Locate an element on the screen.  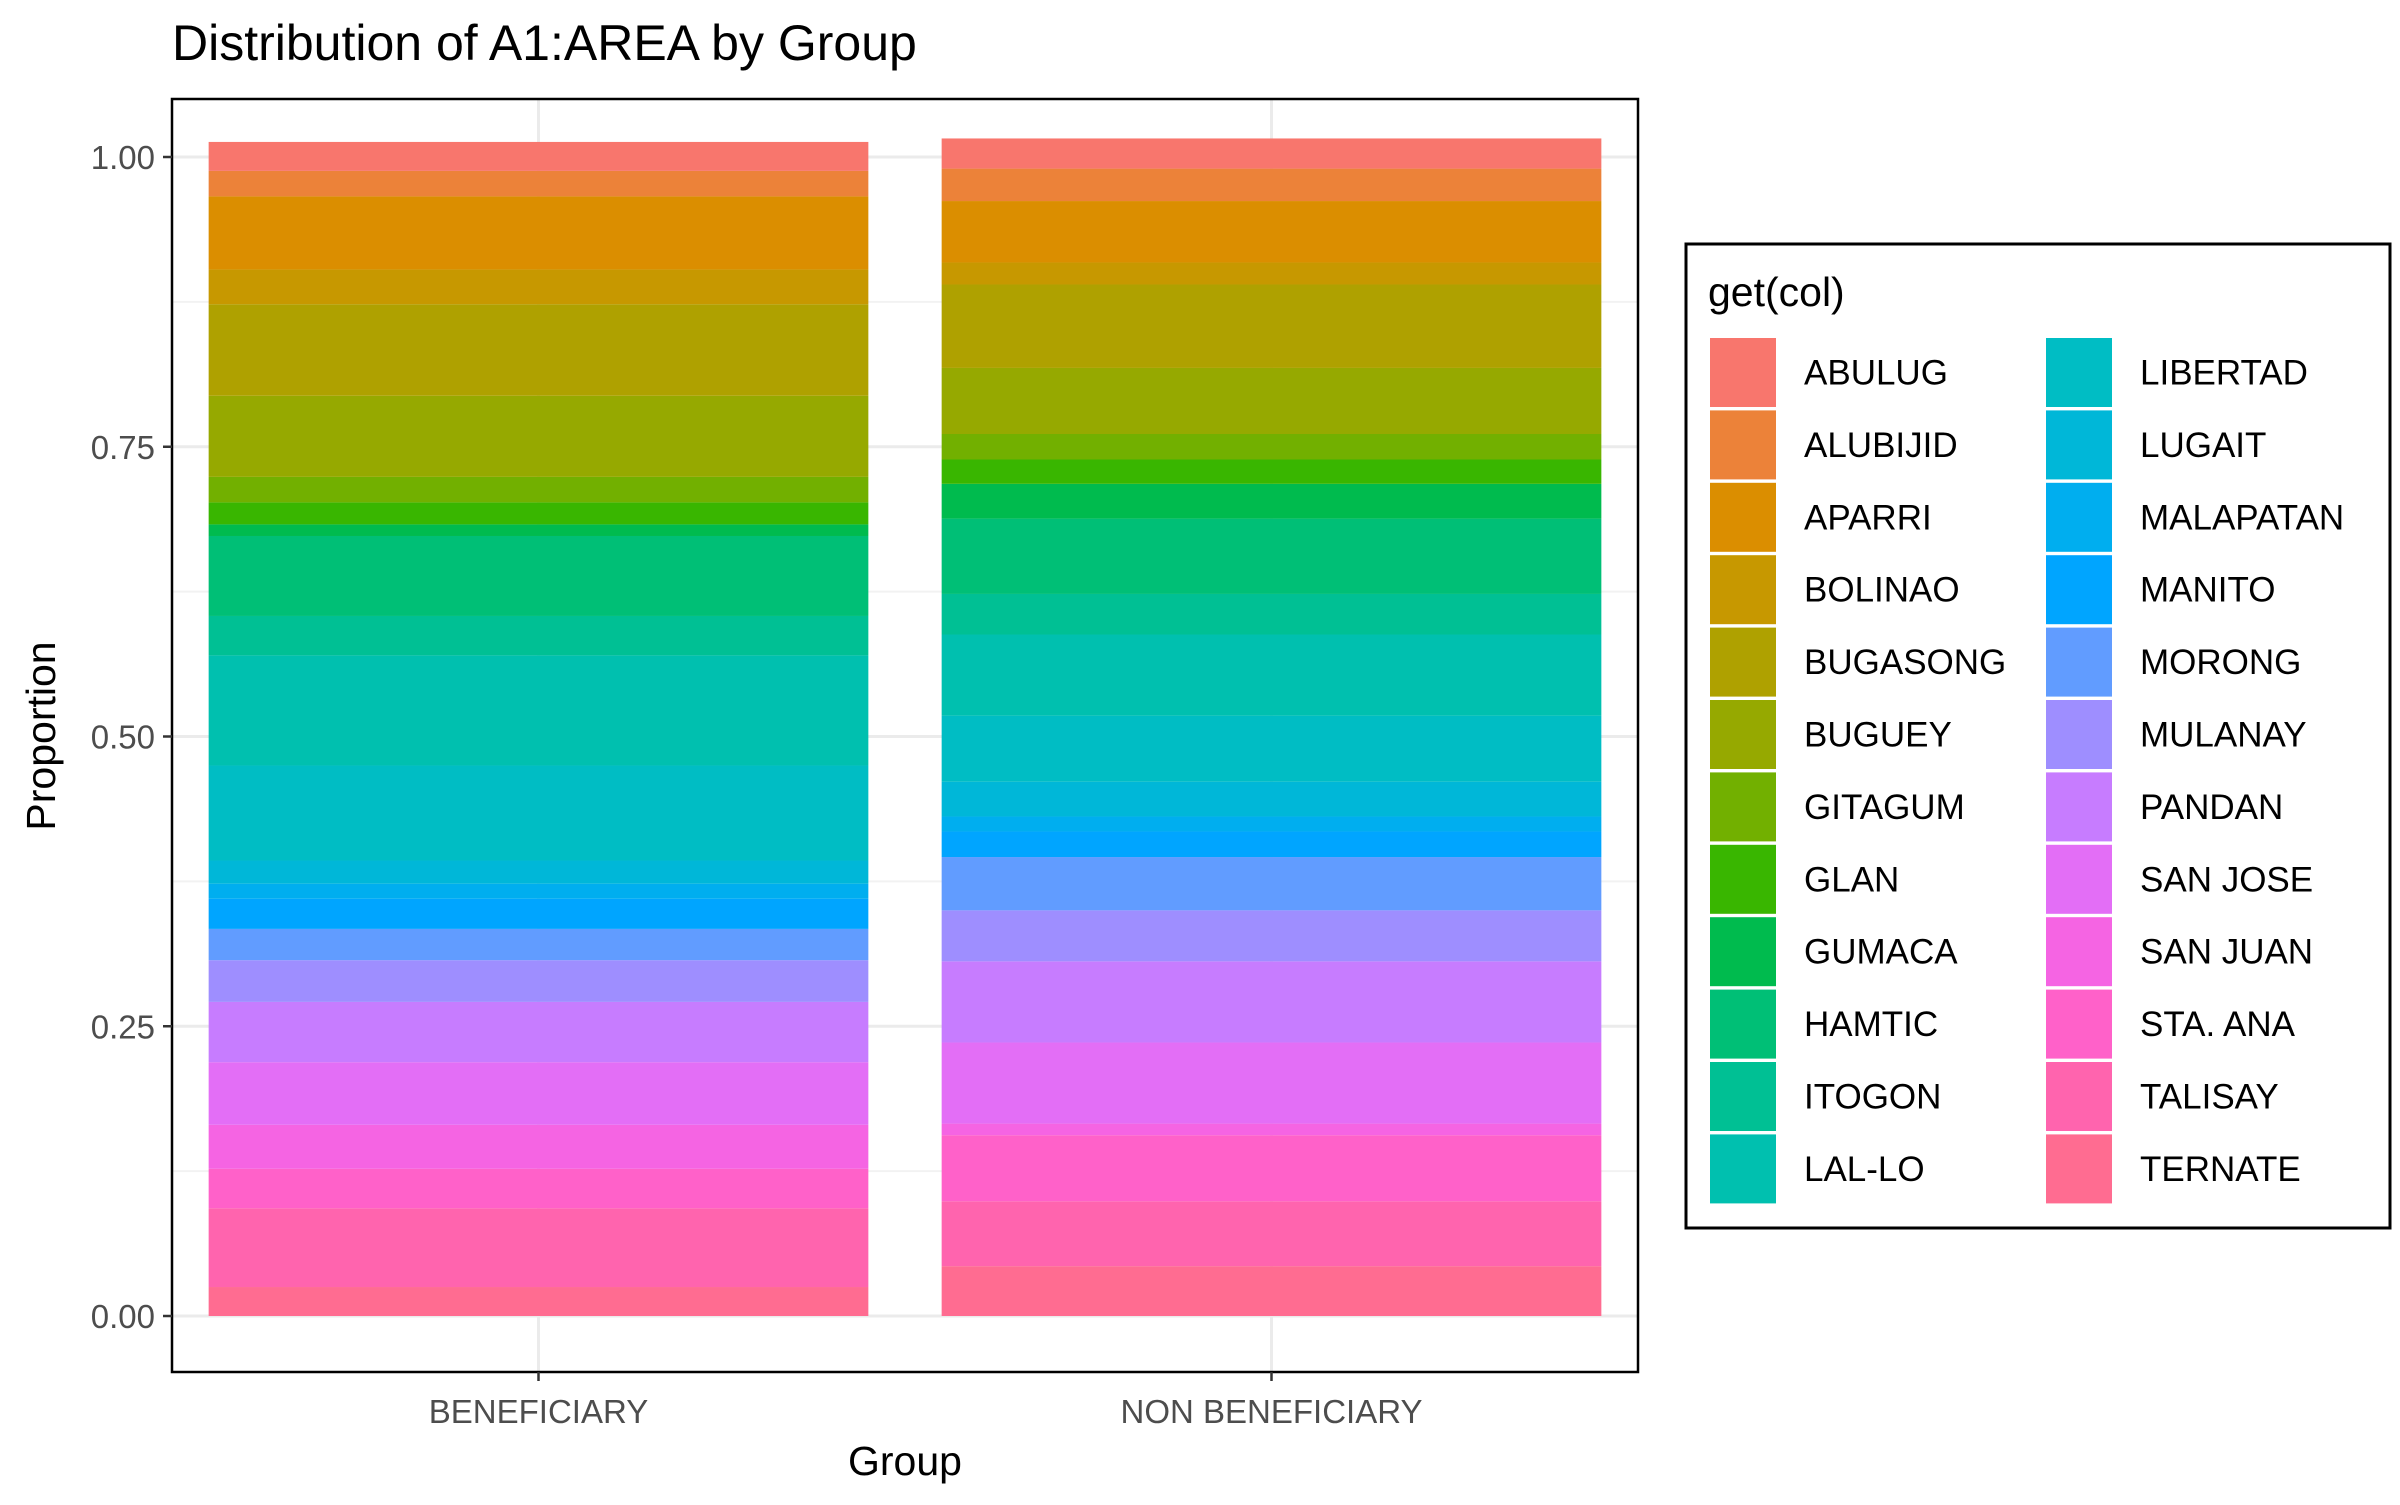
legend-label: BOLINAO is located at coordinates (1882, 590).